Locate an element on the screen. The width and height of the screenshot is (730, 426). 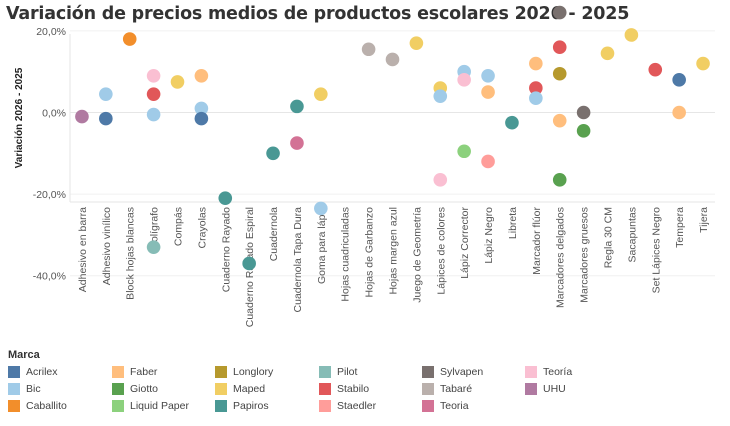
legend-label: Teoría is located at coordinates (558, 372).